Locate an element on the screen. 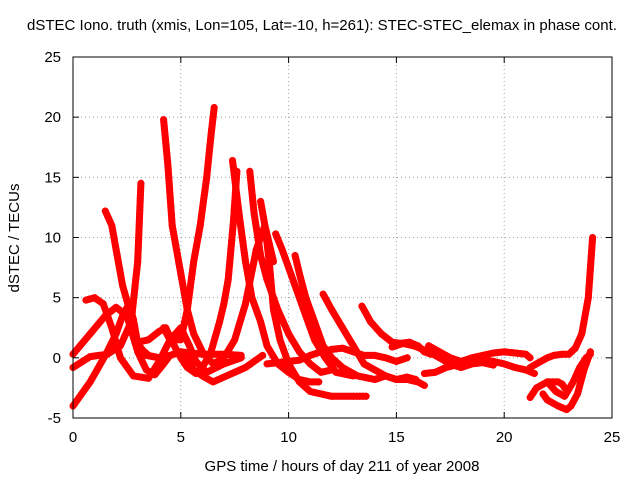 This screenshot has height=480, width=640. series-pass-i is located at coordinates (276, 271).